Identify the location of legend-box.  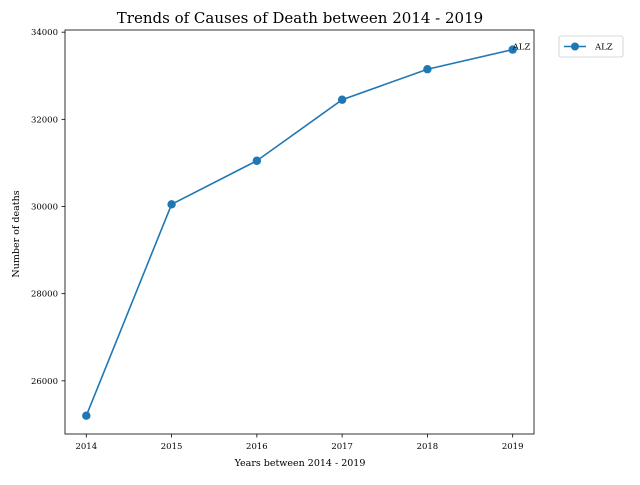
(591, 46).